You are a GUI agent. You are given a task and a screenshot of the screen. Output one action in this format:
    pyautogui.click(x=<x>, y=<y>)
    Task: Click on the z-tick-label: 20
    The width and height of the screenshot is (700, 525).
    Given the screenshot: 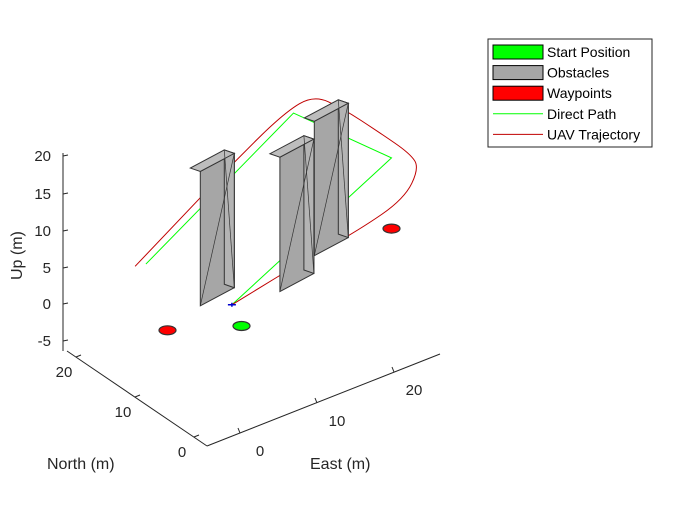 What is the action you would take?
    pyautogui.click(x=42, y=156)
    